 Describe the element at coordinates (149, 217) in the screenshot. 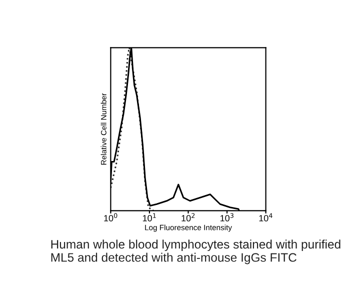

I see `x-tick-label: 10$^{1}$` at that location.